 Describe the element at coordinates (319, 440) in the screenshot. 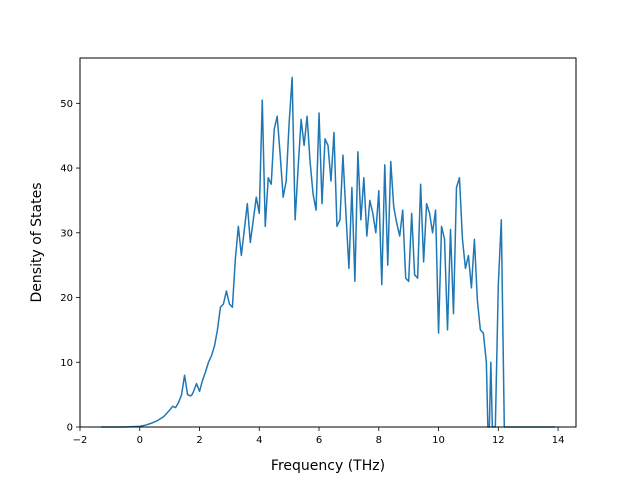

I see `x-tick-label: 6` at that location.